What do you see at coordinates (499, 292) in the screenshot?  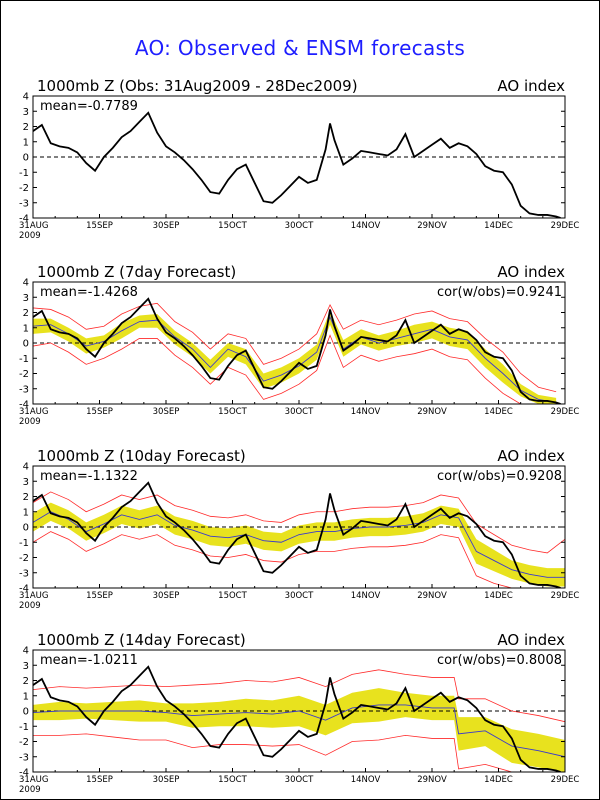 I see `correlation-label: cor(w/obs)=0.9241` at bounding box center [499, 292].